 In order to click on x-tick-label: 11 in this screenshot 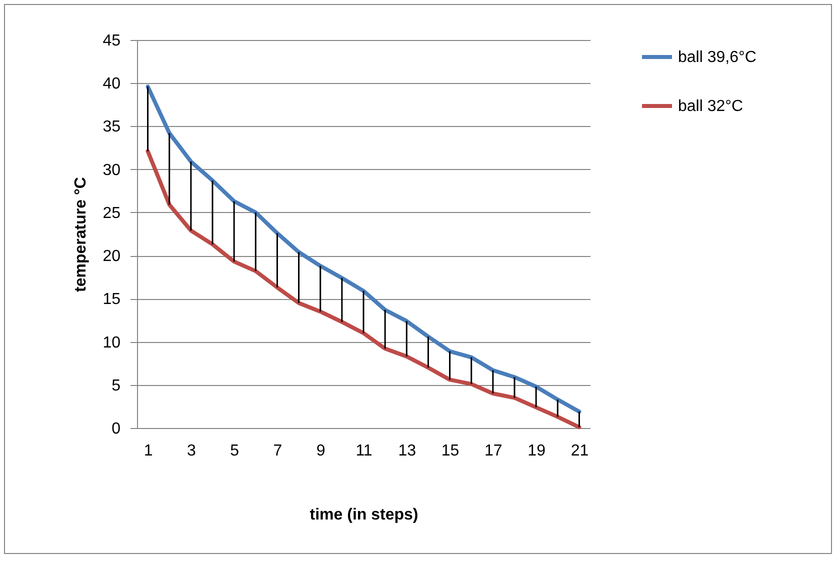, I will do `click(364, 451)`.